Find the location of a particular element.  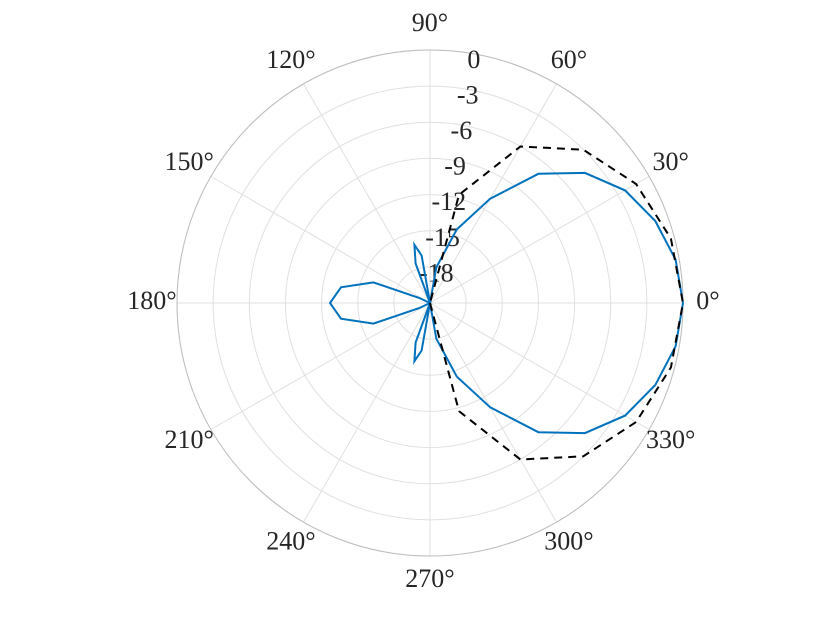

theta-tick-label: 60° is located at coordinates (569, 59).